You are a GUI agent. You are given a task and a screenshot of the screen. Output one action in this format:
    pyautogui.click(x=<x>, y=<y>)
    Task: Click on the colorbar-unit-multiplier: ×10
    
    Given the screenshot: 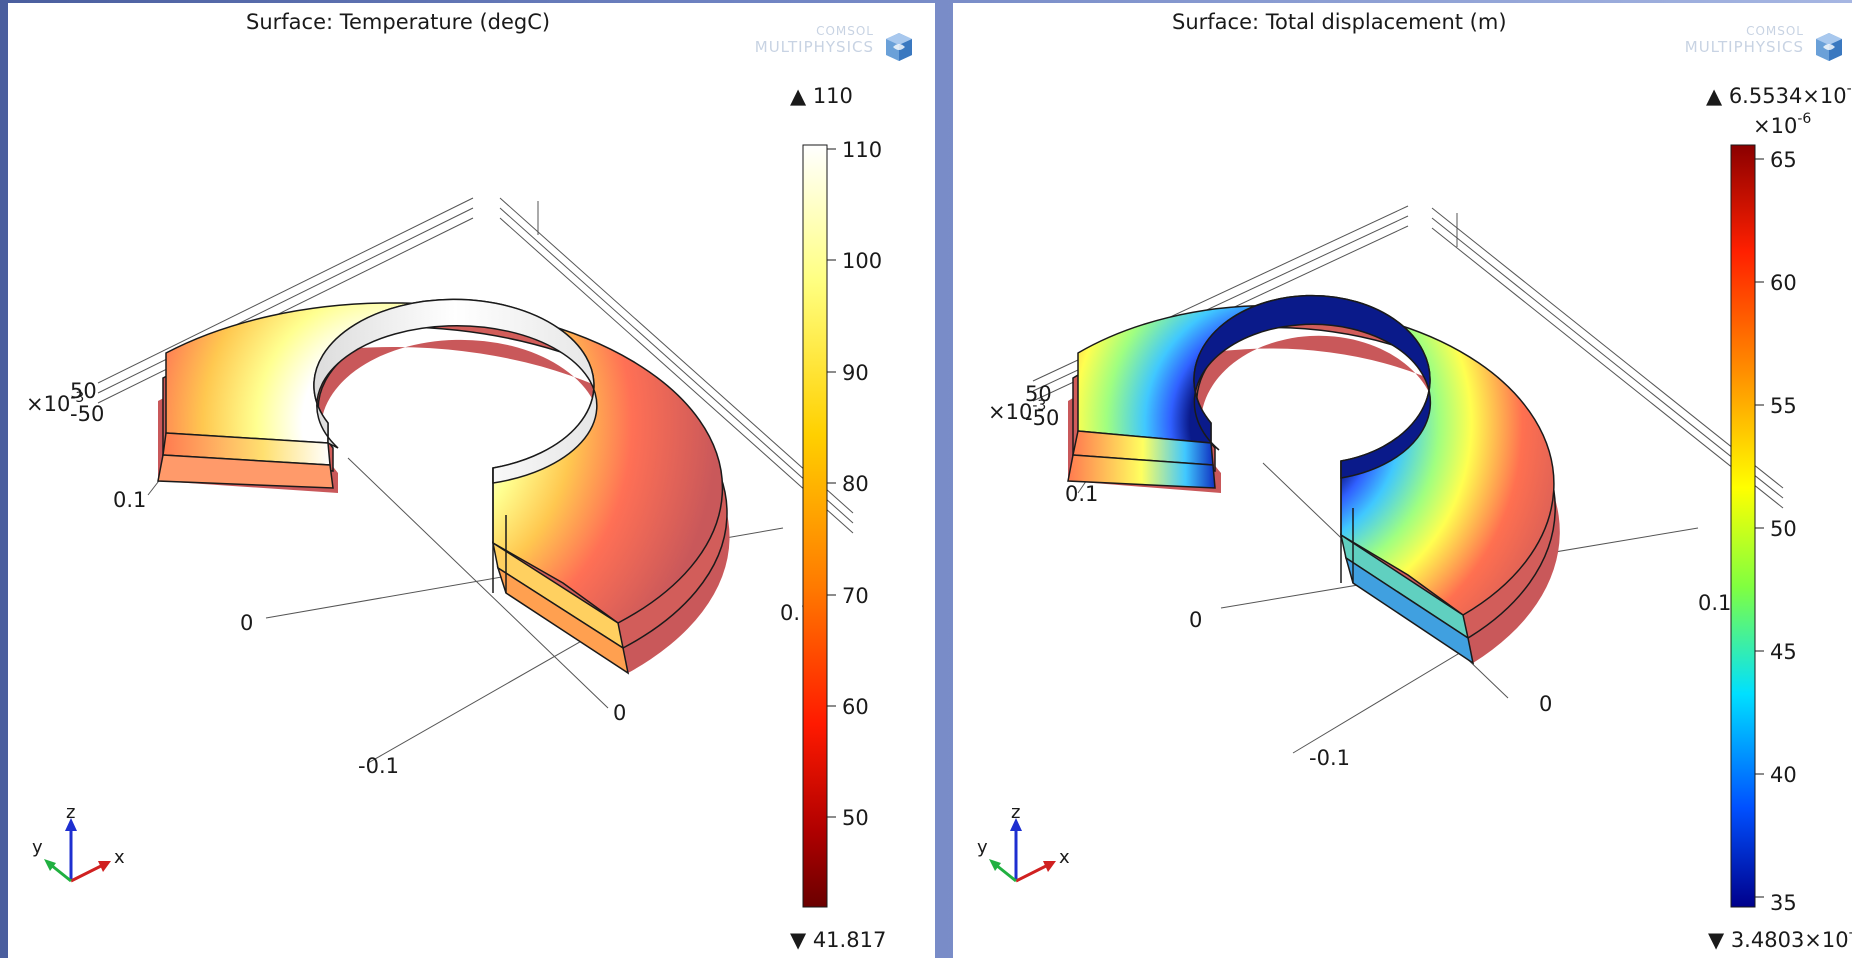 What is the action you would take?
    pyautogui.click(x=1775, y=126)
    